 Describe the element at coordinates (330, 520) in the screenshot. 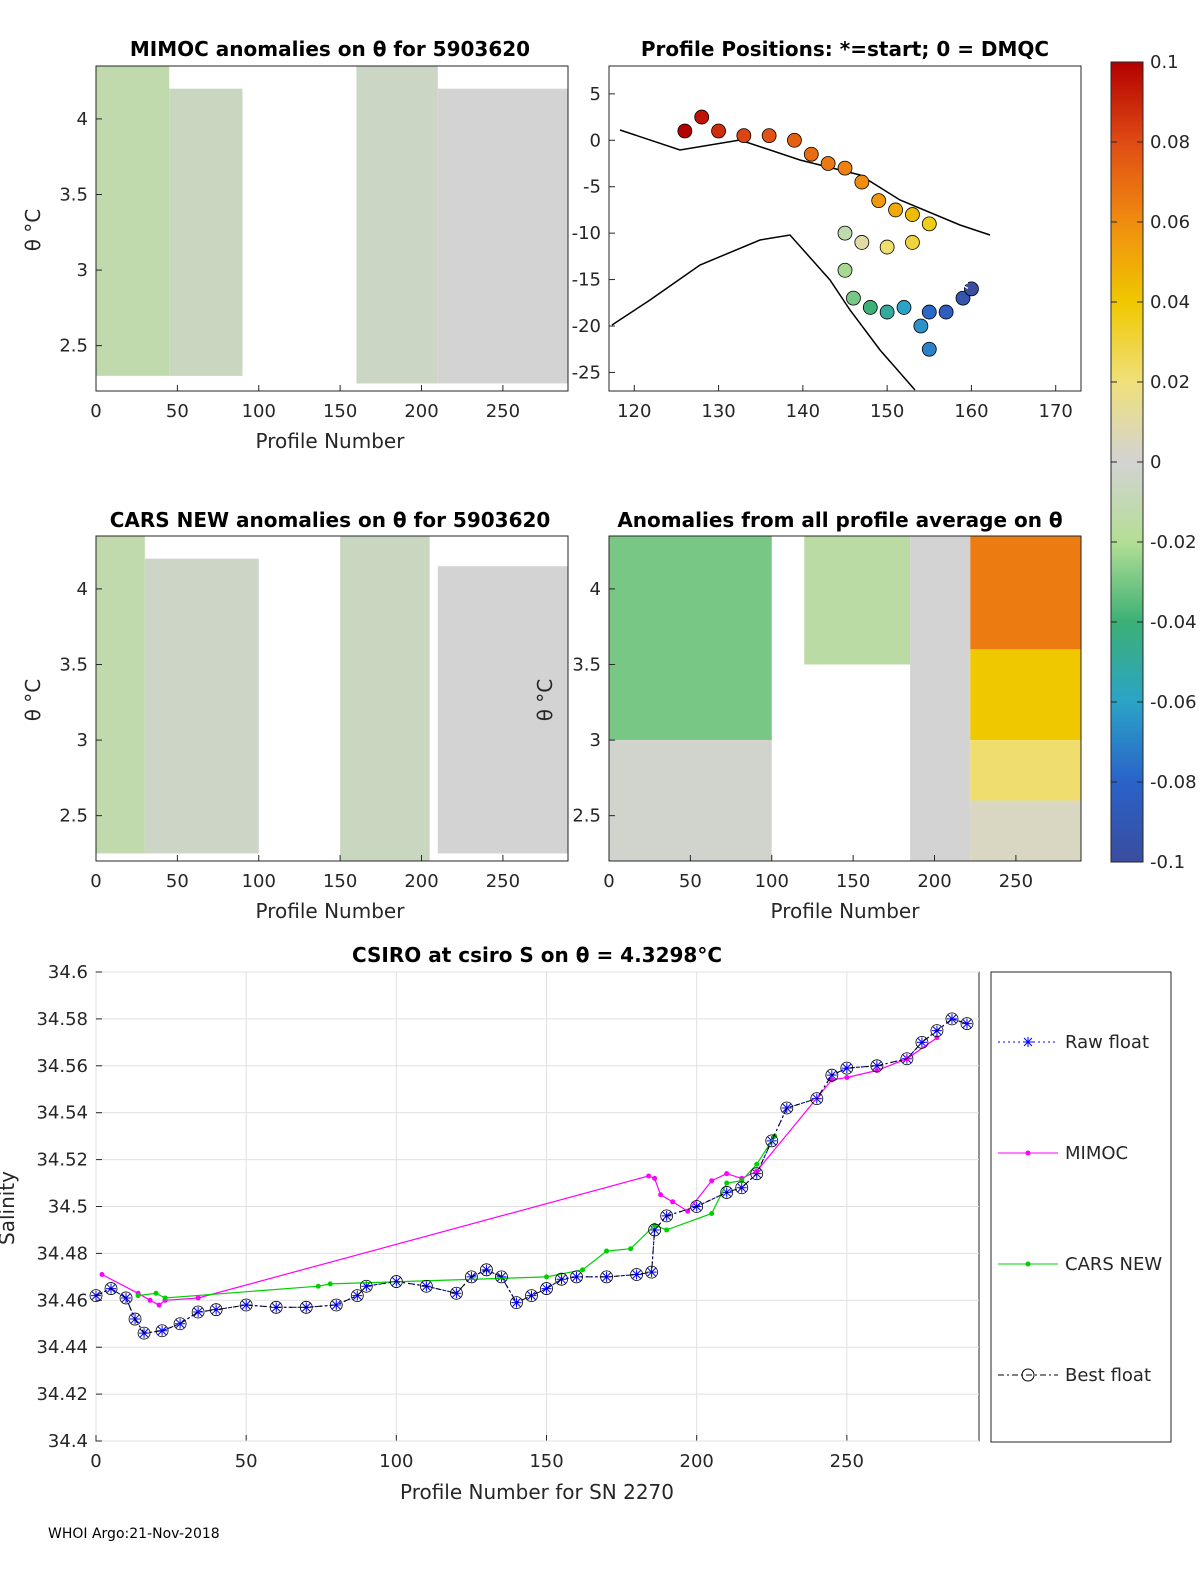

I see `cars-title: CARS NEW anomalies on θ for 5903620` at that location.